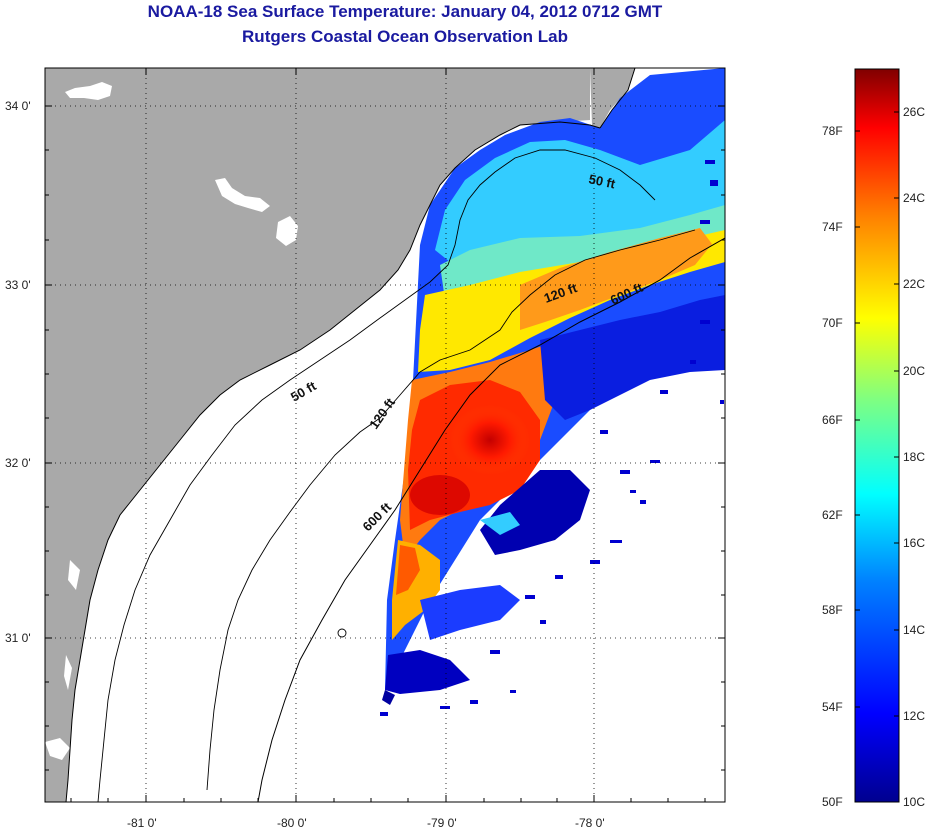 This screenshot has width=936, height=832. I want to click on colorbar-f-label: 54F, so click(832, 707).